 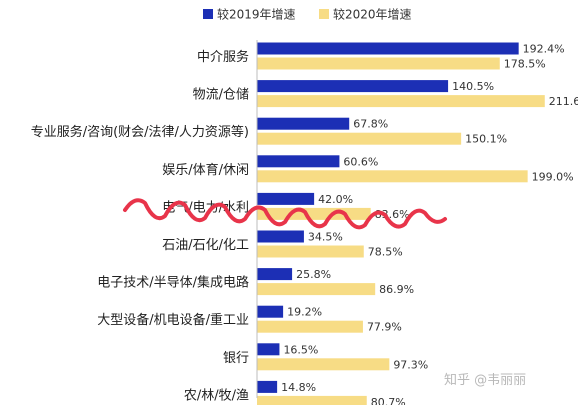 What do you see at coordinates (563, 101) in the screenshot?
I see `data-label-vs2020: 211.6` at bounding box center [563, 101].